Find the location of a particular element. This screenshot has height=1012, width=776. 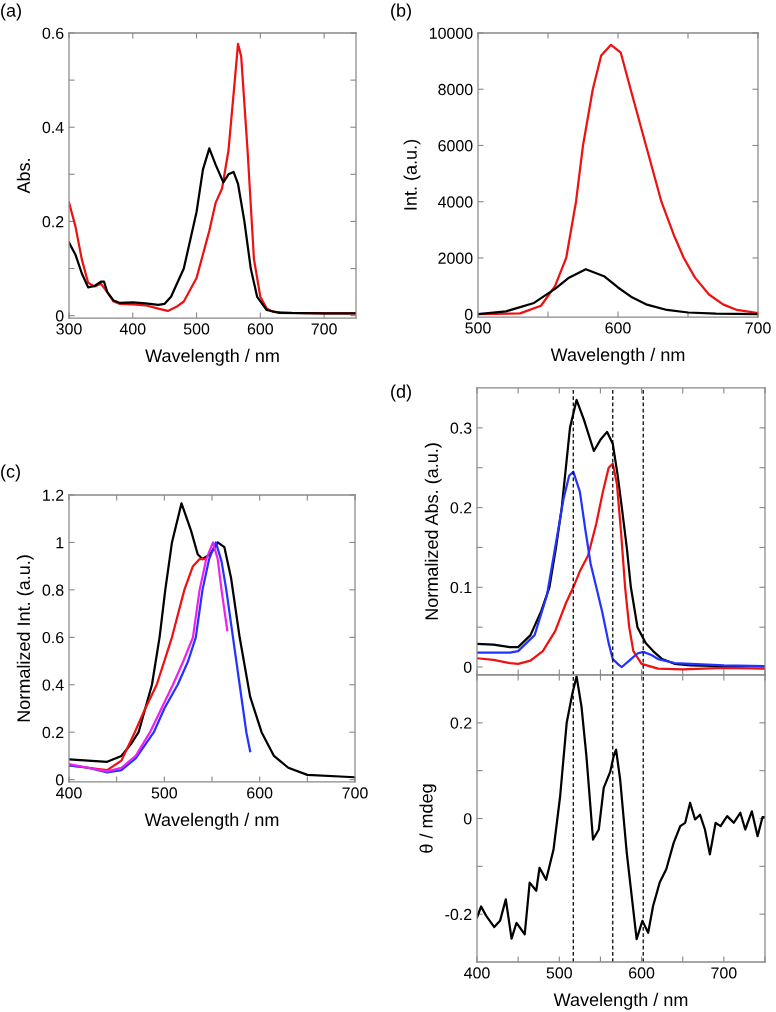

chart-title: (b) is located at coordinates (401, 12).